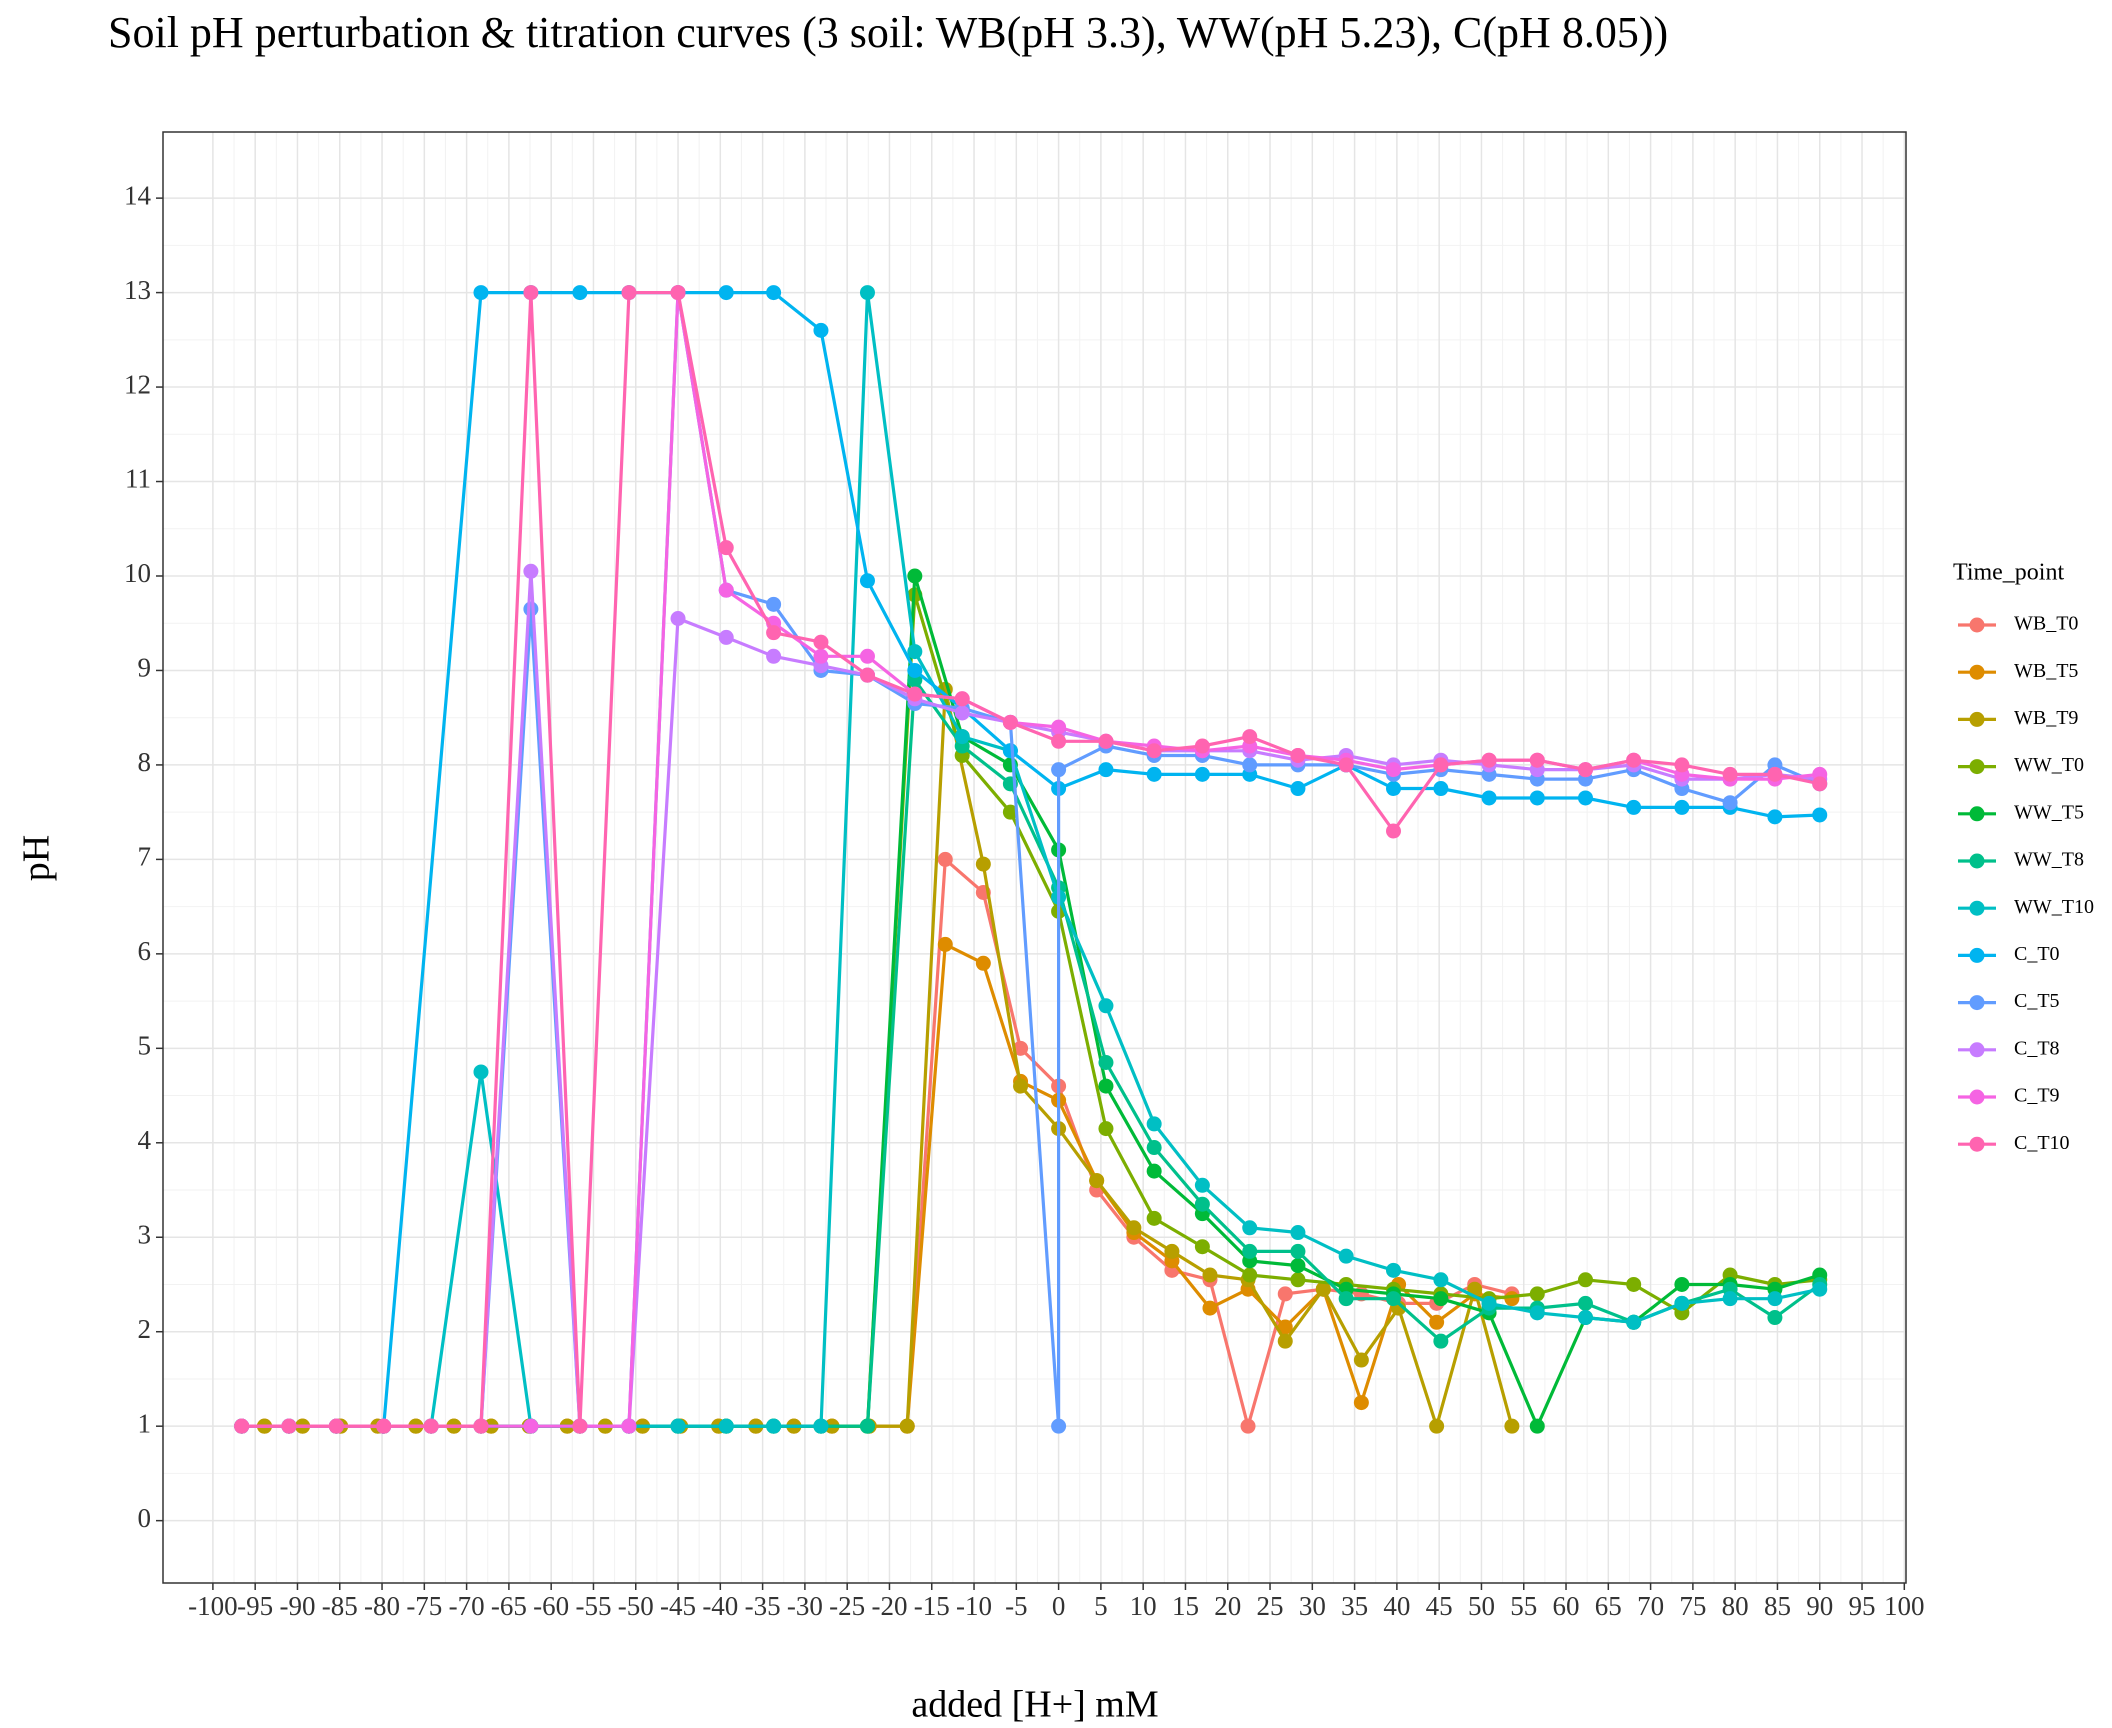 The image size is (2112, 1728). Describe the element at coordinates (137, 290) in the screenshot. I see `y-tick-label: 13` at that location.